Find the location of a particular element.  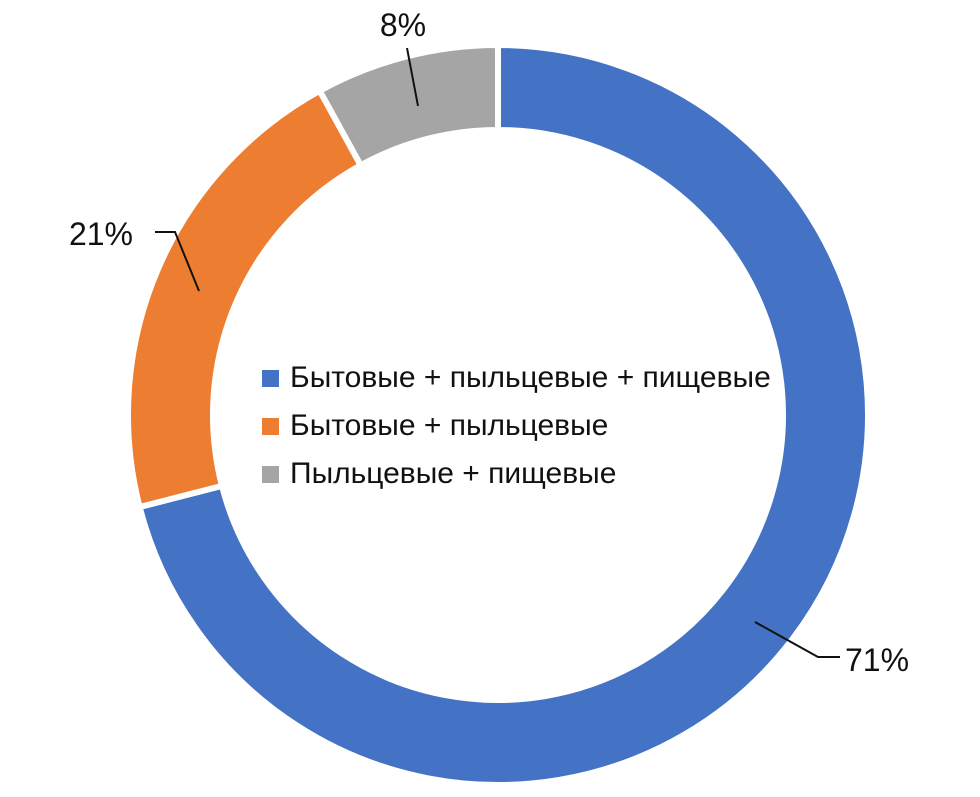

legend-entry-2: Бытовые + пыльцевые is located at coordinates (449, 425).